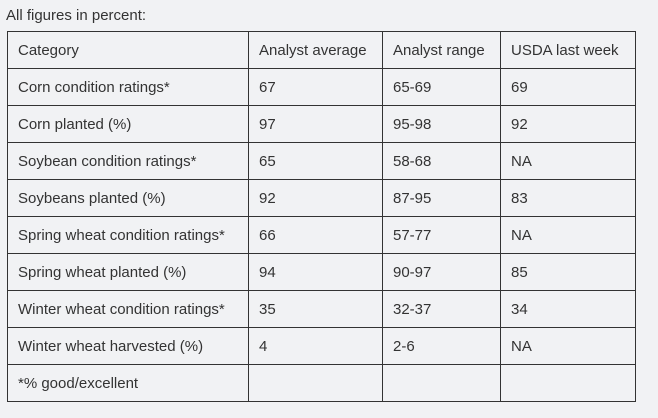 Image resolution: width=658 pixels, height=418 pixels. What do you see at coordinates (315, 272) in the screenshot?
I see `cell-analyst-average: 94` at bounding box center [315, 272].